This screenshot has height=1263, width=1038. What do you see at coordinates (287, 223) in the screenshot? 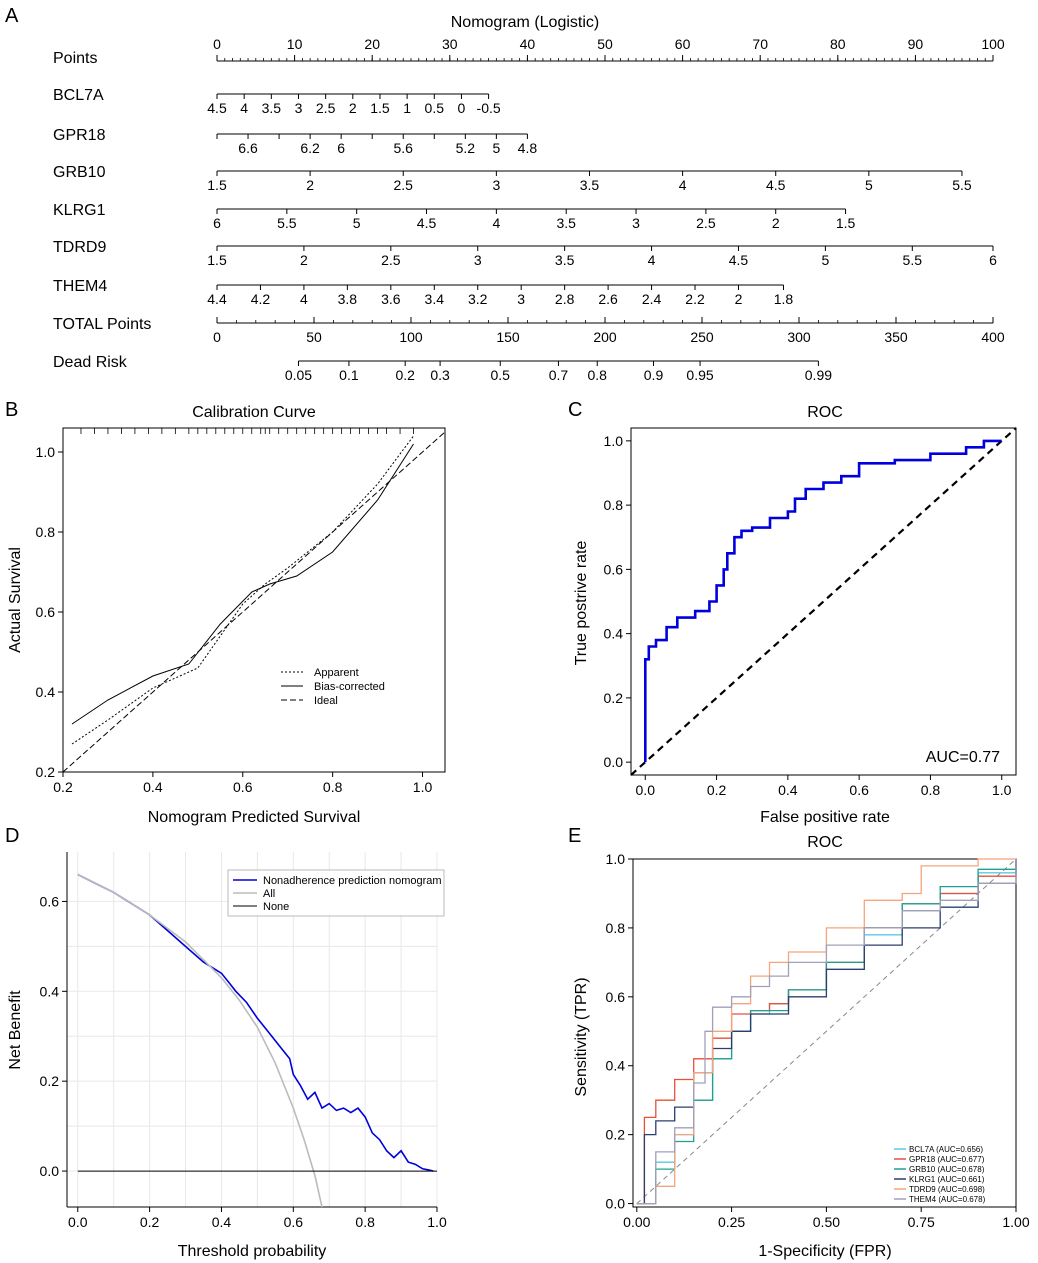
I see `nomogram-tick-label-klrg1: 5.5` at bounding box center [287, 223].